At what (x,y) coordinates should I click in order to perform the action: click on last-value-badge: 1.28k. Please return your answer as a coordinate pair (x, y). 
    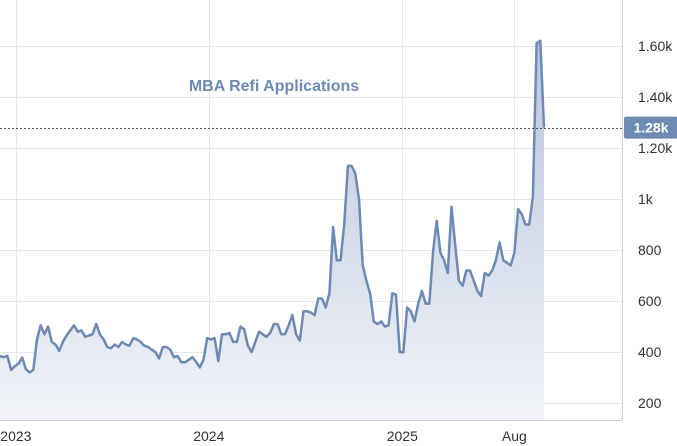
    Looking at the image, I should click on (650, 127).